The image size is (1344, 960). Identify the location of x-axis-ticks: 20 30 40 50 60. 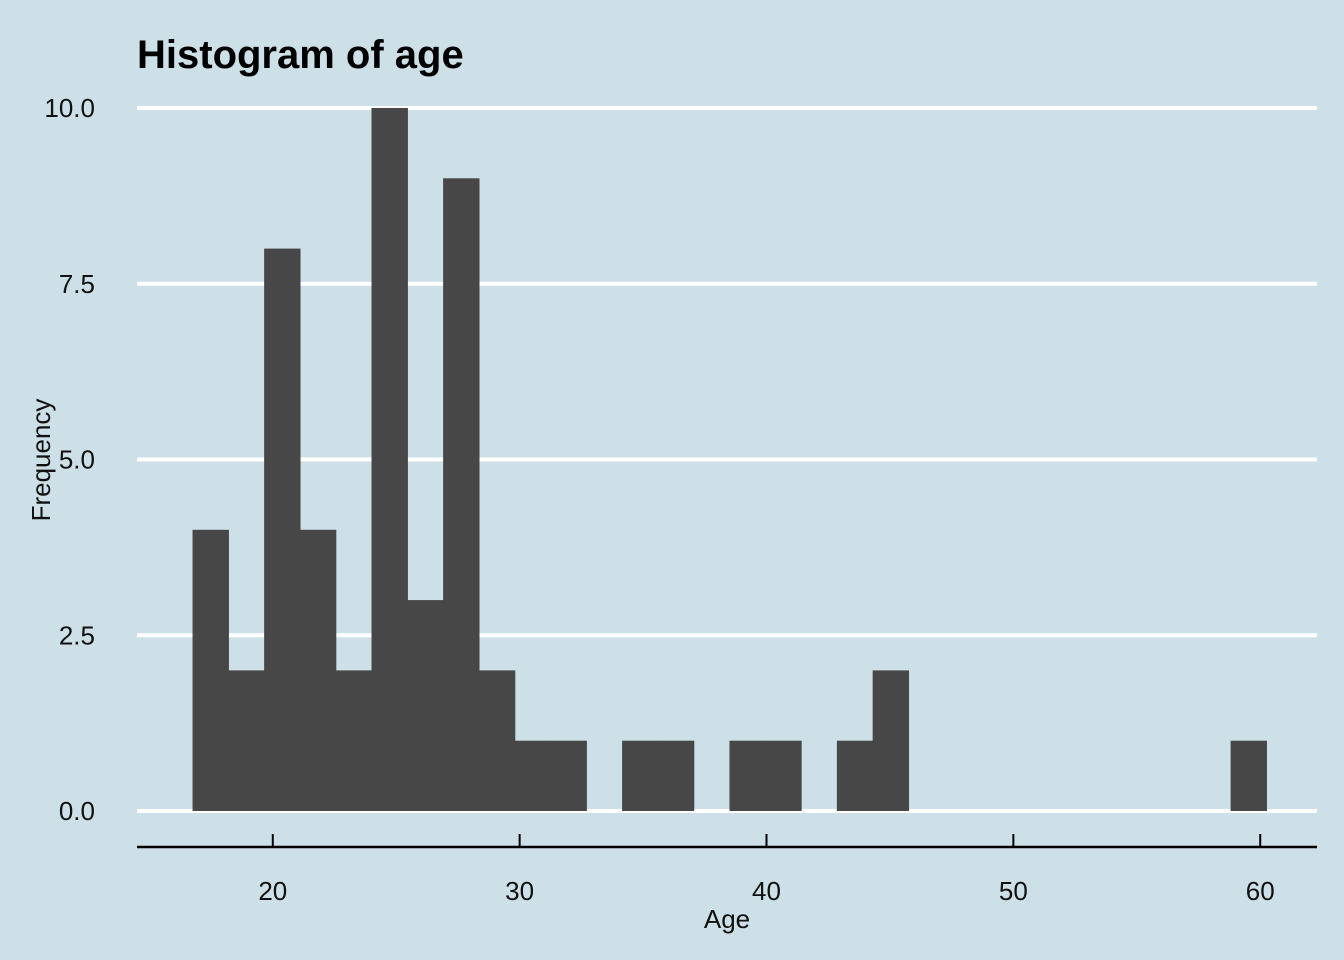
(766, 870).